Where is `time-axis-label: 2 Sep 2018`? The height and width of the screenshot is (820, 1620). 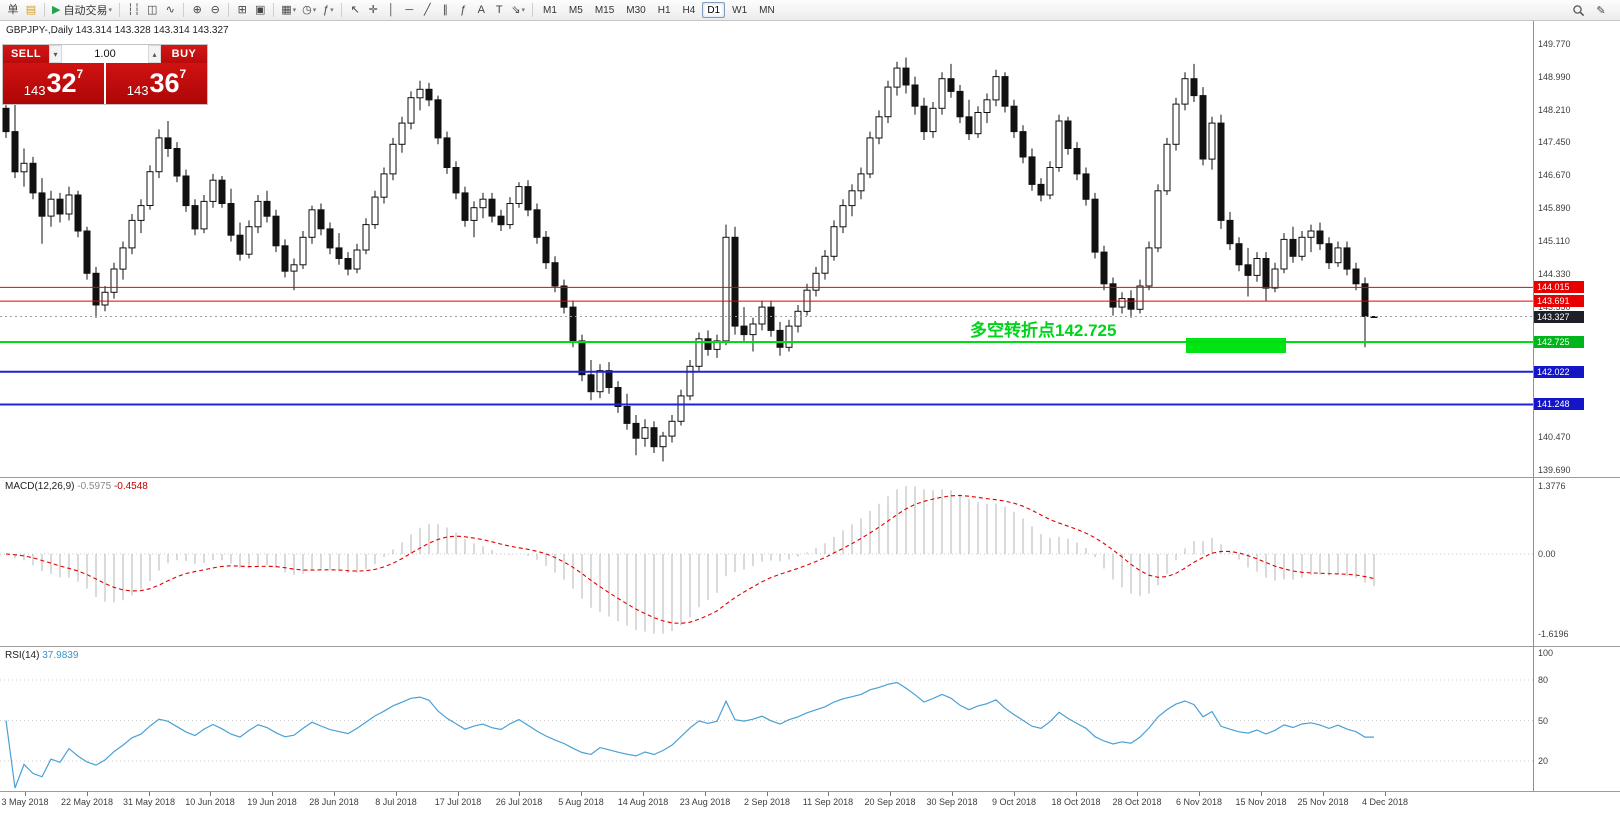
time-axis-label: 2 Sep 2018 is located at coordinates (767, 802).